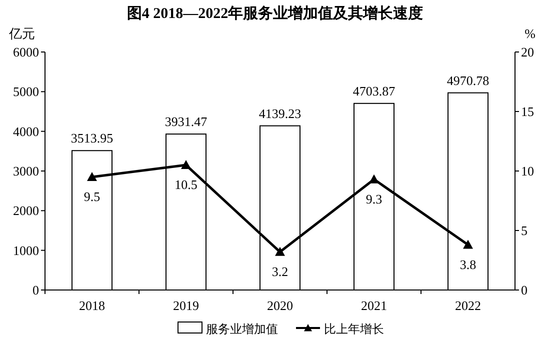  Describe the element at coordinates (354, 329) in the screenshot. I see `legend-label: 比上年增长` at that location.